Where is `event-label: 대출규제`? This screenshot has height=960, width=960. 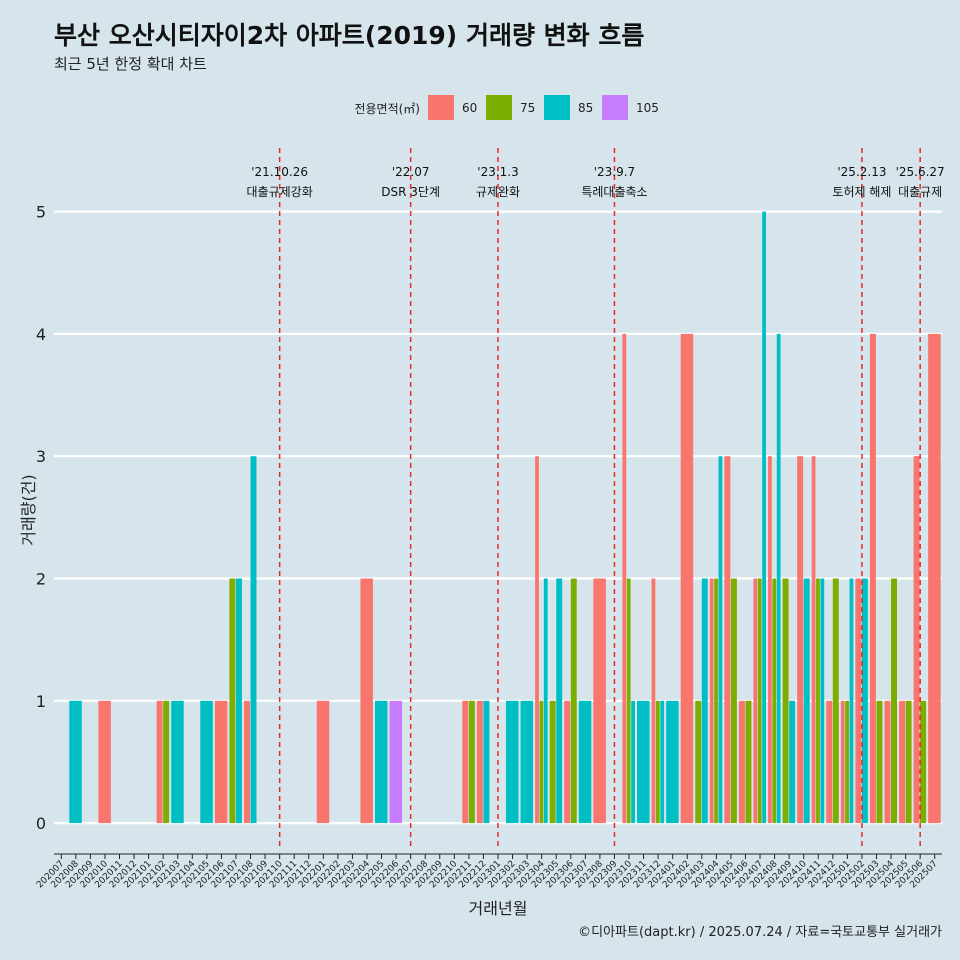
event-label: 대출규제 is located at coordinates (920, 192).